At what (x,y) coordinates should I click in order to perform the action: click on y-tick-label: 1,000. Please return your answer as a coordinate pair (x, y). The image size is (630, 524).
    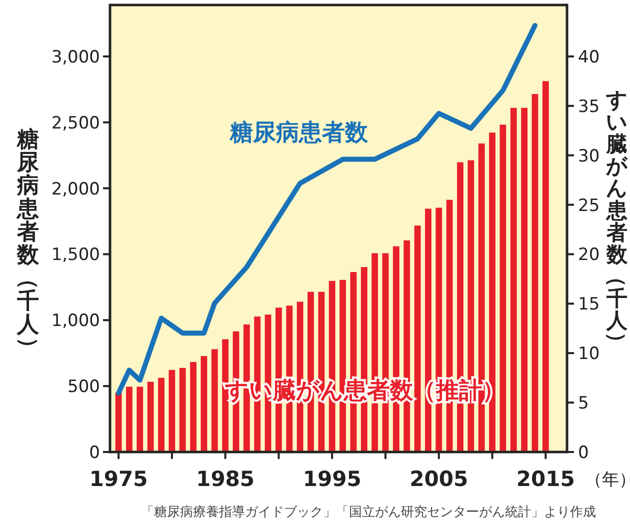
    Looking at the image, I should click on (75, 321).